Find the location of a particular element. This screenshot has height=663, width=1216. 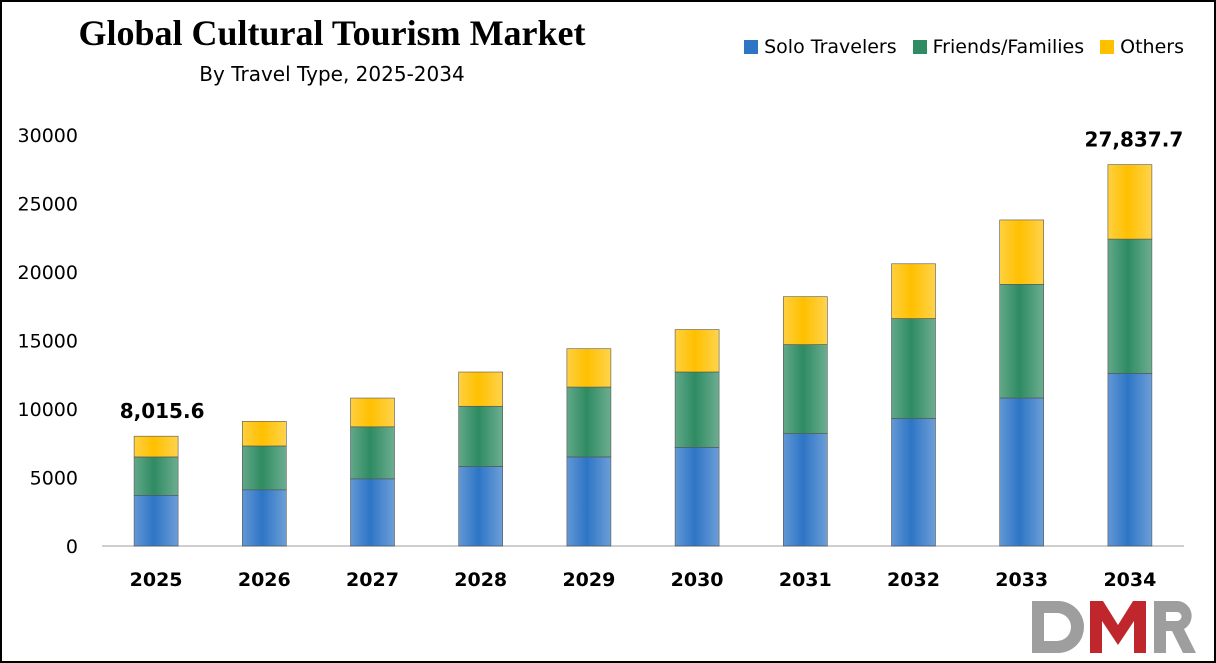

x-tick-label: 2030 is located at coordinates (697, 580).